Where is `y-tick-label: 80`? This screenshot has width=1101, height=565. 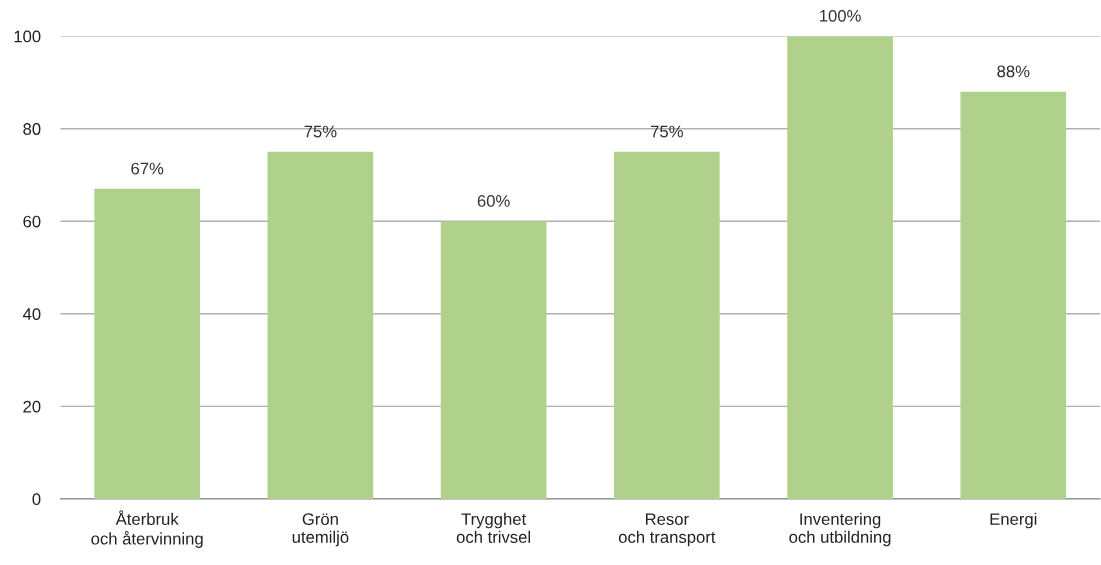
y-tick-label: 80 is located at coordinates (32, 129).